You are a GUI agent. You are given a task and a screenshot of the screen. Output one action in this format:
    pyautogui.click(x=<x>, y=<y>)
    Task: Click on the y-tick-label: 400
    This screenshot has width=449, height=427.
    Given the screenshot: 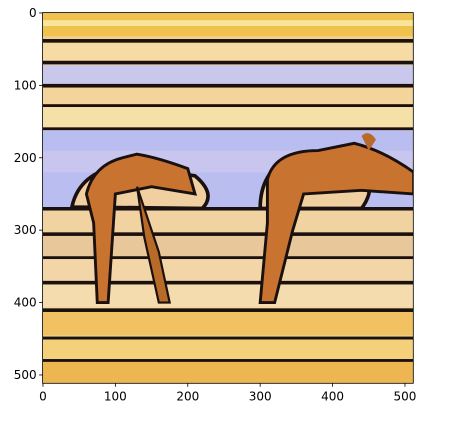 What is the action you would take?
    pyautogui.click(x=25, y=303)
    